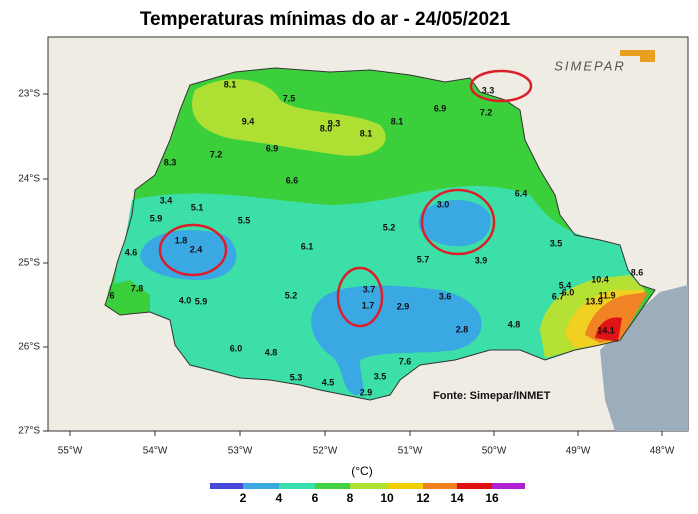 This screenshot has height=514, width=698. What do you see at coordinates (350, 498) in the screenshot?
I see `colorbar-label: 8` at bounding box center [350, 498].